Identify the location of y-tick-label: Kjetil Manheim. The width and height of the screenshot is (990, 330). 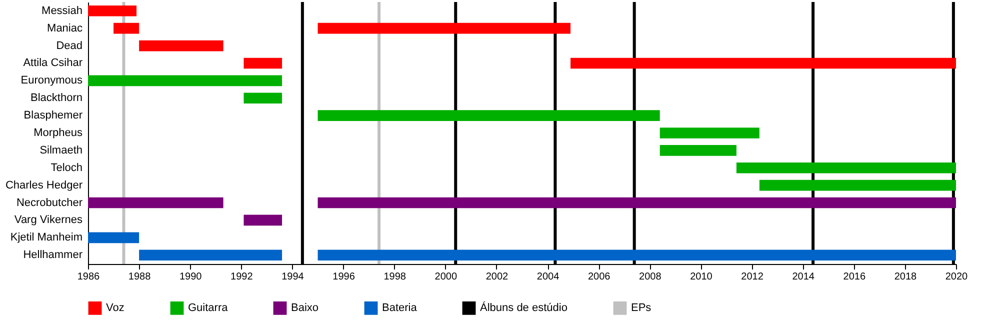
(46, 238).